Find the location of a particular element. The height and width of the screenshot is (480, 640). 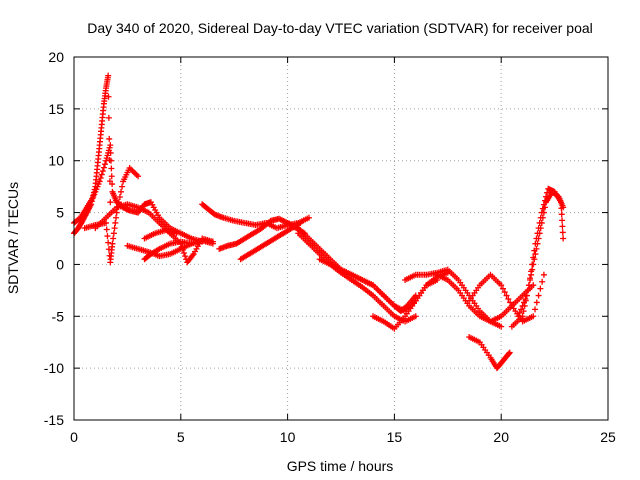

y-tick-label: 10 is located at coordinates (56, 161).